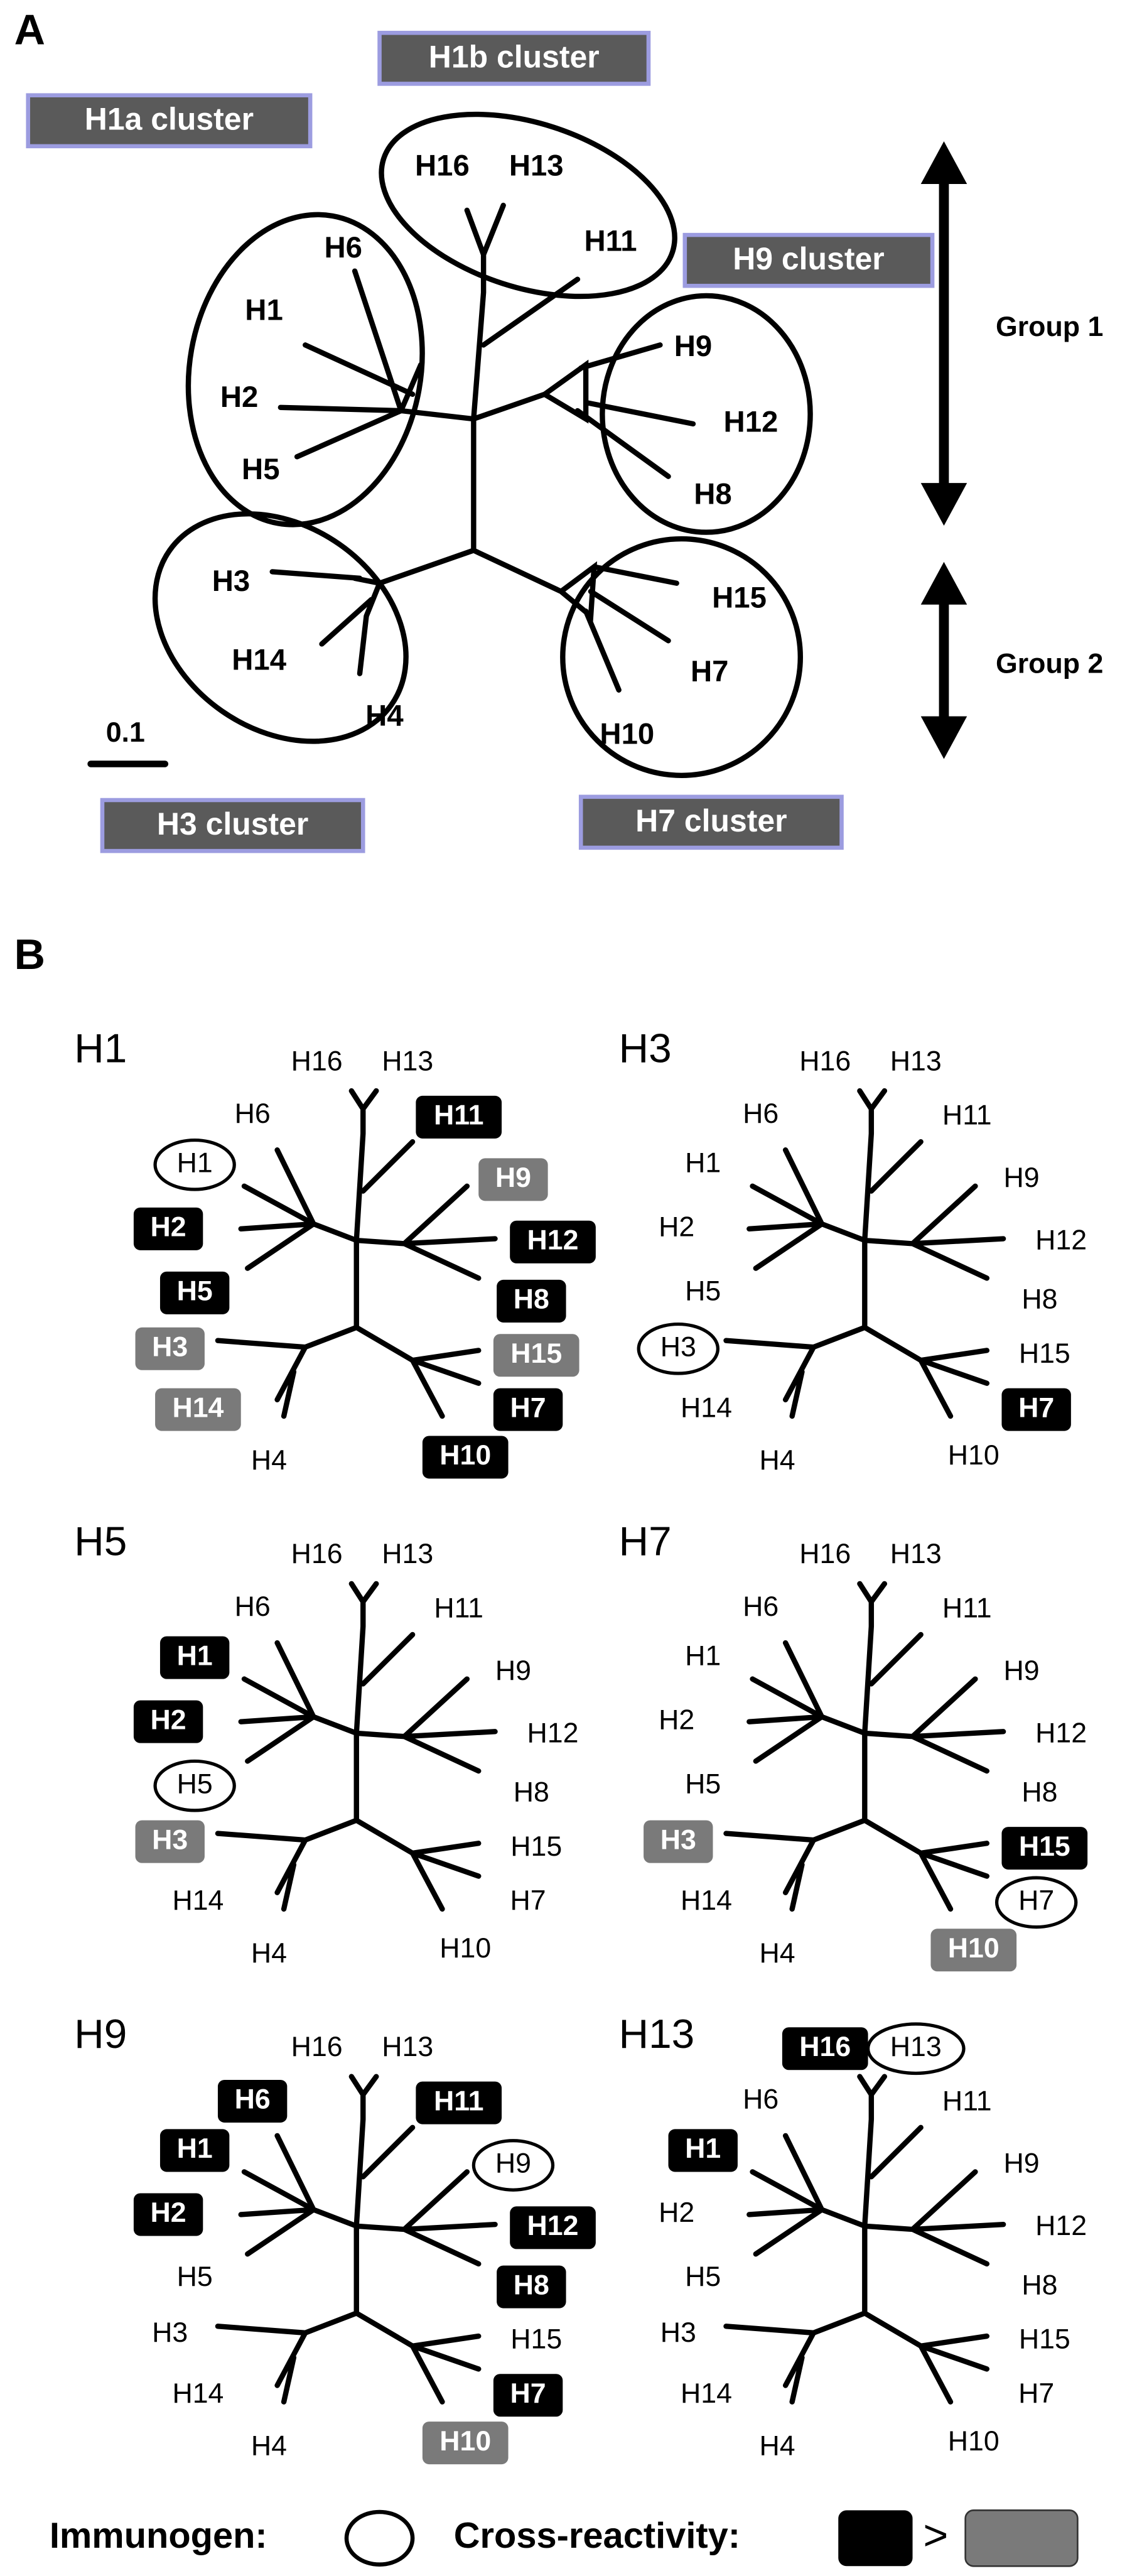 The height and width of the screenshot is (2576, 1137). Describe the element at coordinates (169, 119) in the screenshot. I see `cluster-label: H1a cluster` at that location.